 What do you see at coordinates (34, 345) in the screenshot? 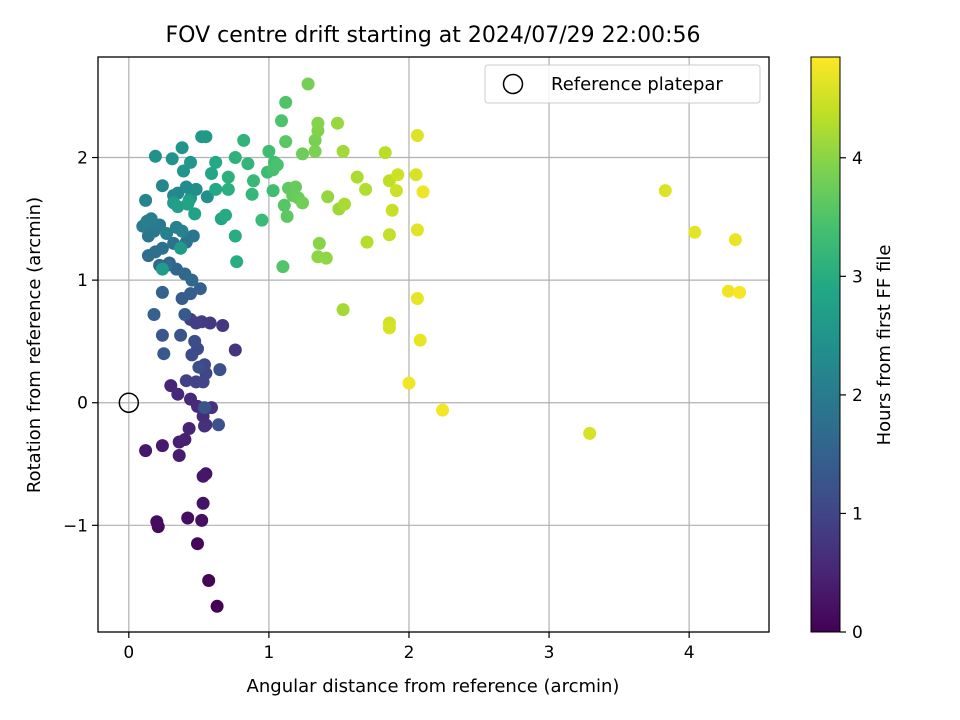
I see `y-axis-label: Rotation from reference (arcmin)` at bounding box center [34, 345].